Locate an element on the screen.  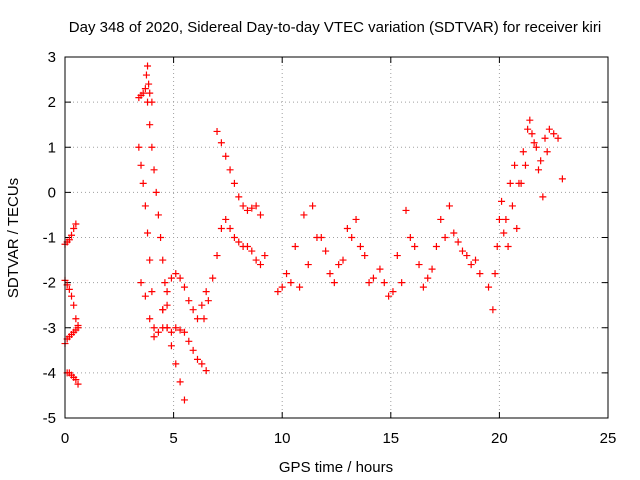
x-axis-label: GPS time / hours is located at coordinates (336, 467).